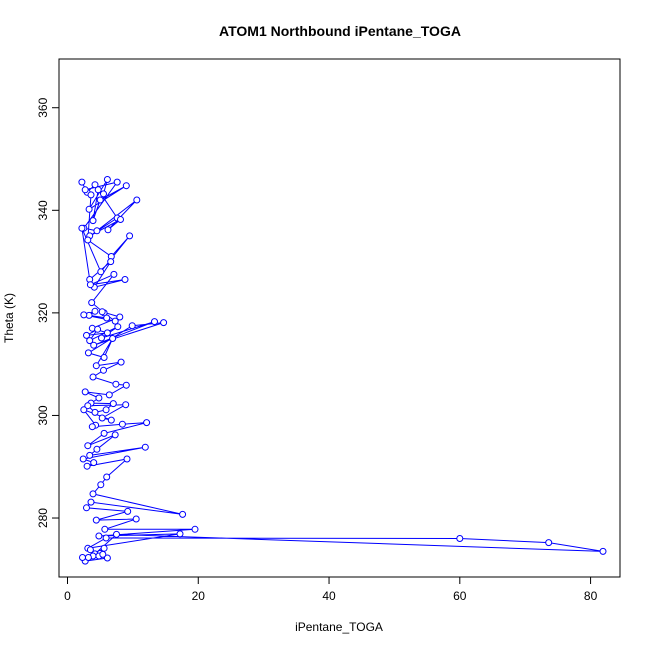  What do you see at coordinates (340, 31) in the screenshot?
I see `chart-title: ATOM1 Northbound iPentane_TOGA` at bounding box center [340, 31].